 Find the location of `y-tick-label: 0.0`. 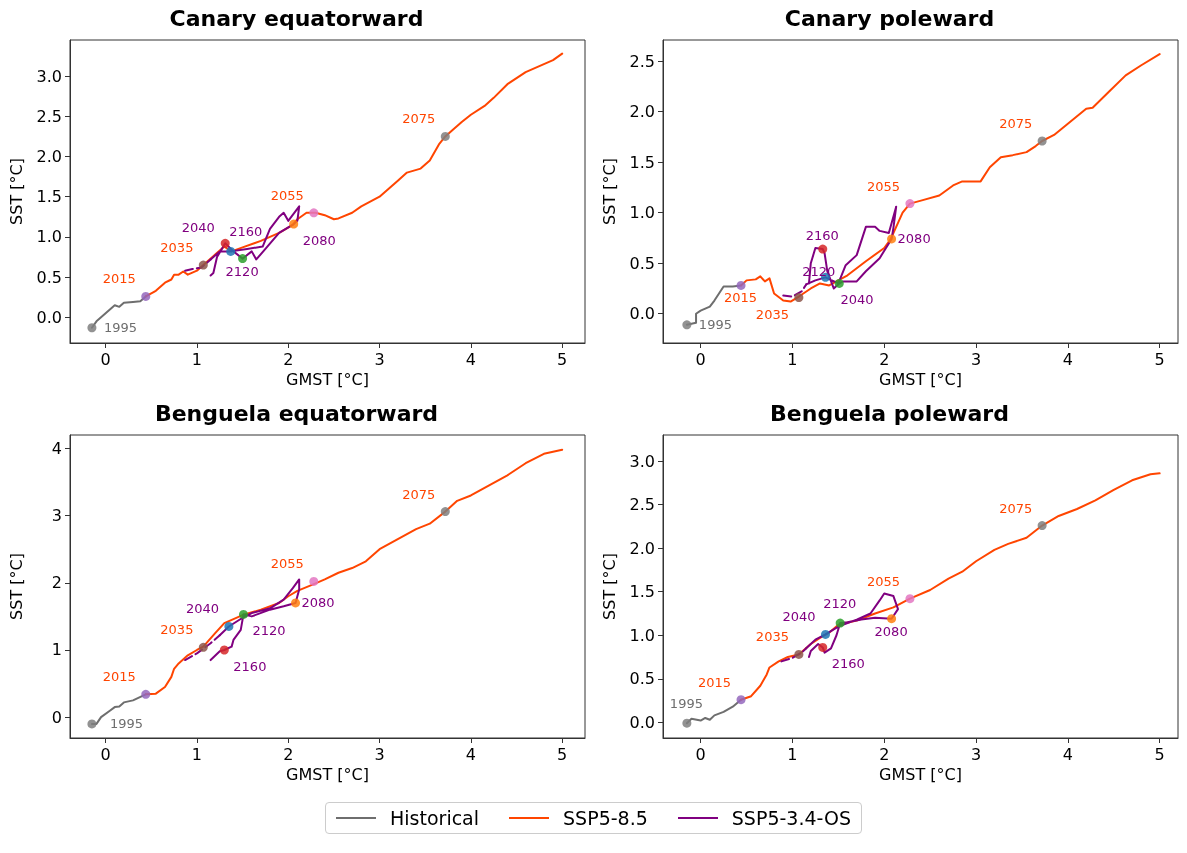

y-tick-label: 0.0 is located at coordinates (642, 314).